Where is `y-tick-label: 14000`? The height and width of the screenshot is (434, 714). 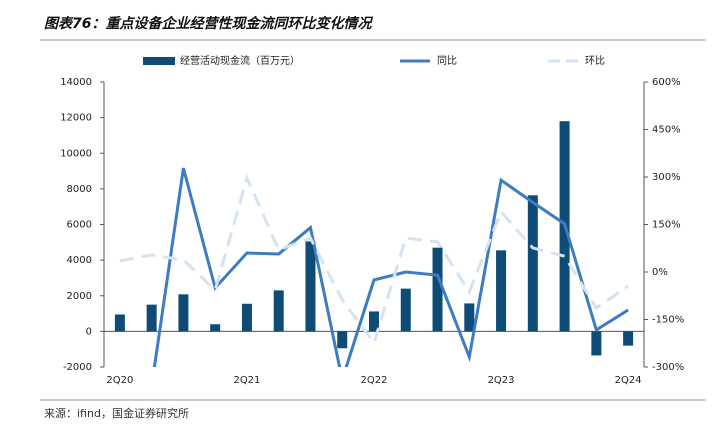 y-tick-label: 14000 is located at coordinates (76, 82).